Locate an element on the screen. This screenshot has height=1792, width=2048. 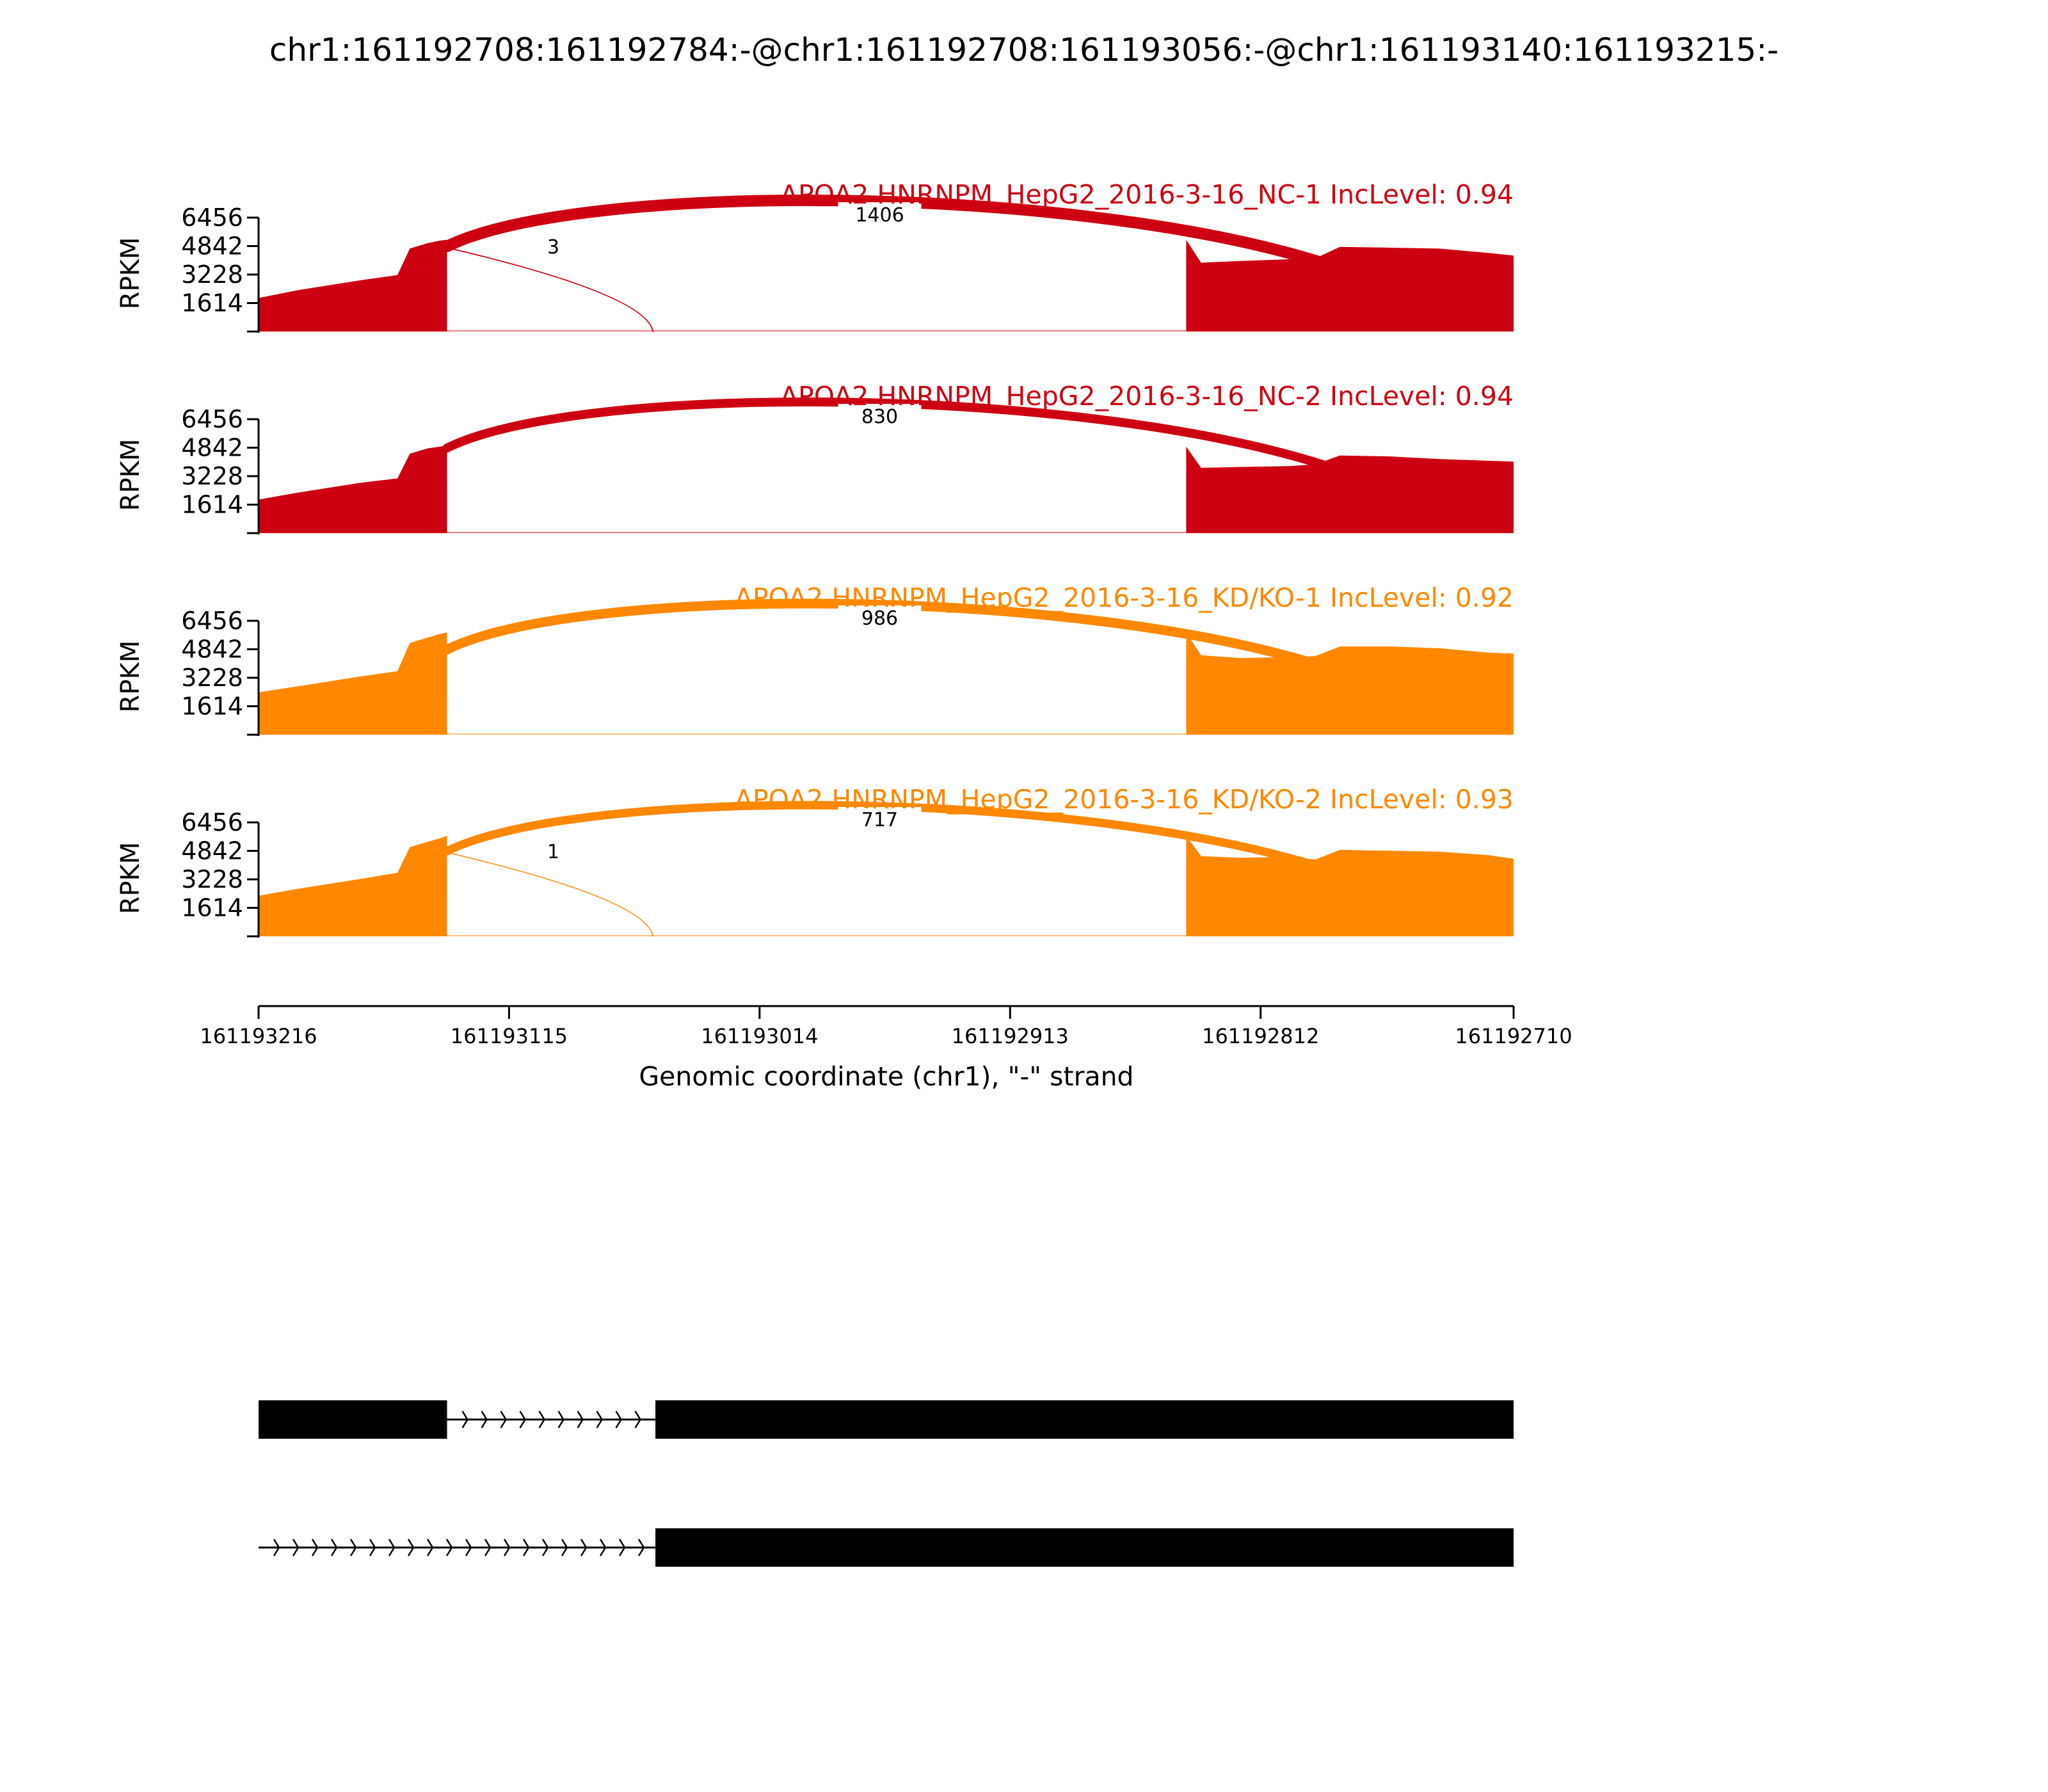
junction-count-label: 830 is located at coordinates (879, 417).